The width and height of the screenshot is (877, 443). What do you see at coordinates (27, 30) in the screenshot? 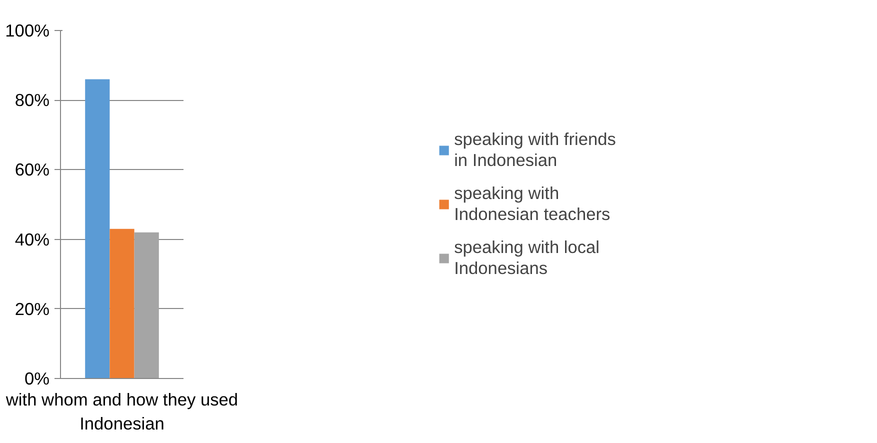
I see `y-tick-label: 100%` at bounding box center [27, 30].